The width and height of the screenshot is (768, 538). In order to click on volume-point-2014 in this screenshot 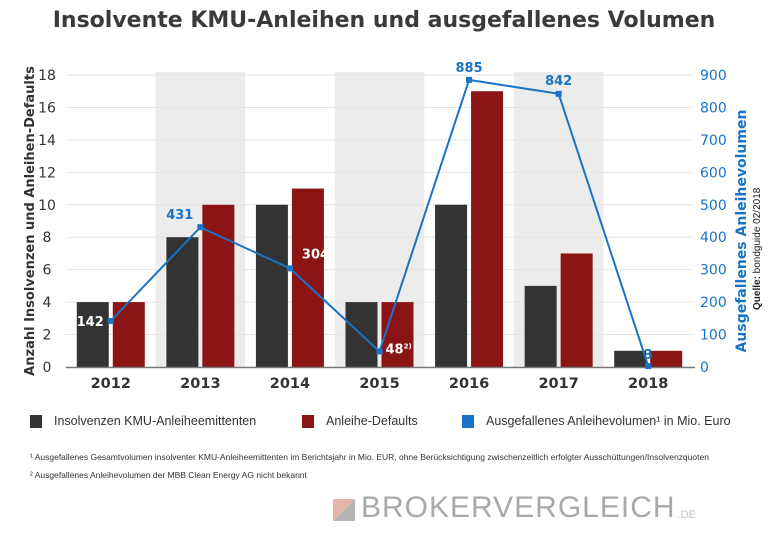, I will do `click(289, 268)`.